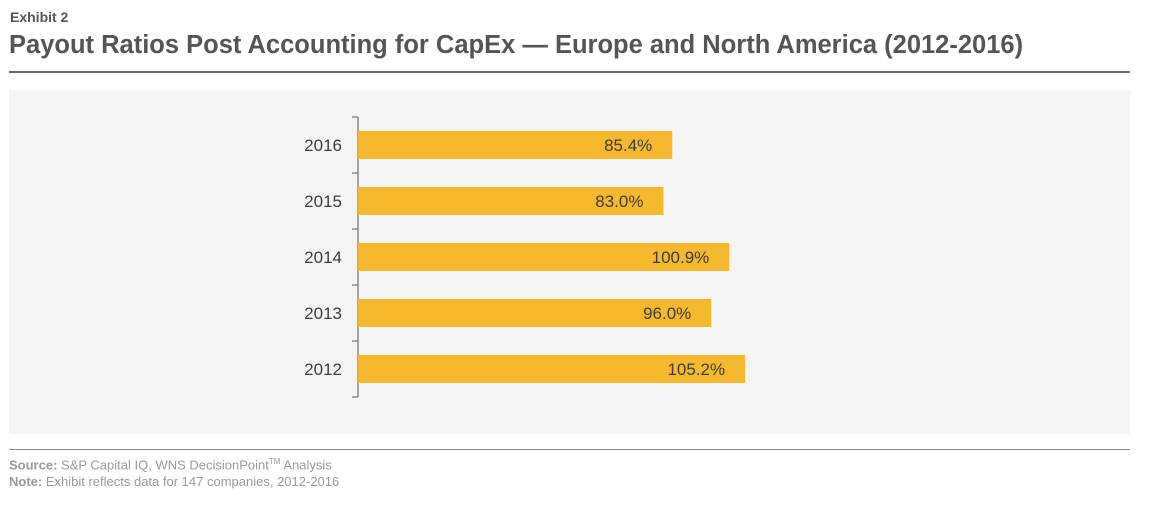 The width and height of the screenshot is (1150, 505). What do you see at coordinates (619, 201) in the screenshot?
I see `value-label-2015: 83.0%` at bounding box center [619, 201].